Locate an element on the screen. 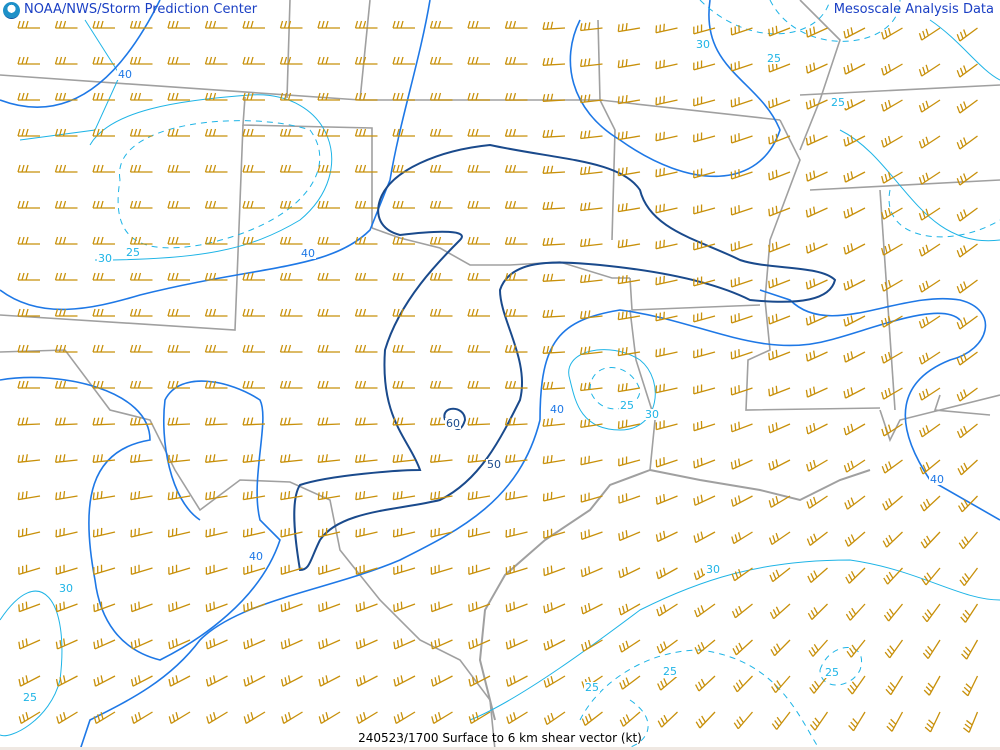 The width and height of the screenshot is (1000, 750). contour-label: 25 is located at coordinates (592, 687).